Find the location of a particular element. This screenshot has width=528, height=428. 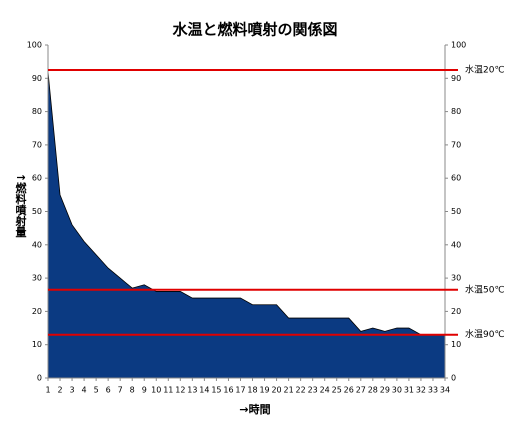

x-tick-label: 1 is located at coordinates (47, 390).